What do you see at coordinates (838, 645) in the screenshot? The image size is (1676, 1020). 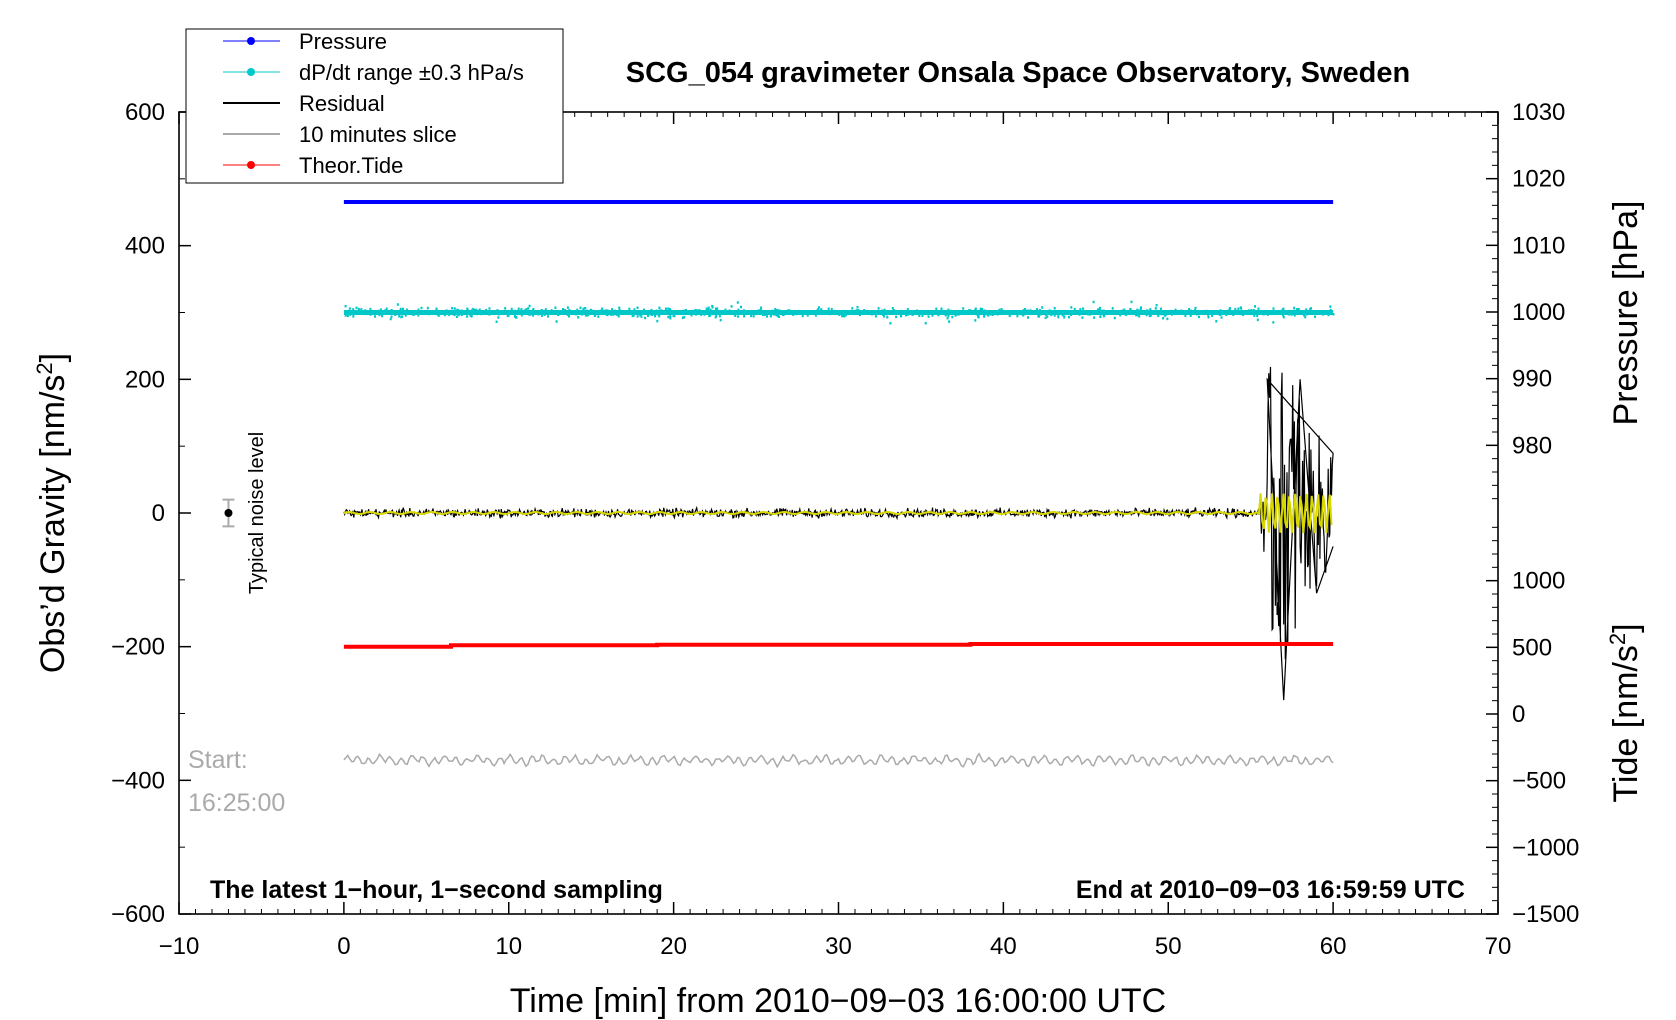 I see `series-tide` at bounding box center [838, 645].